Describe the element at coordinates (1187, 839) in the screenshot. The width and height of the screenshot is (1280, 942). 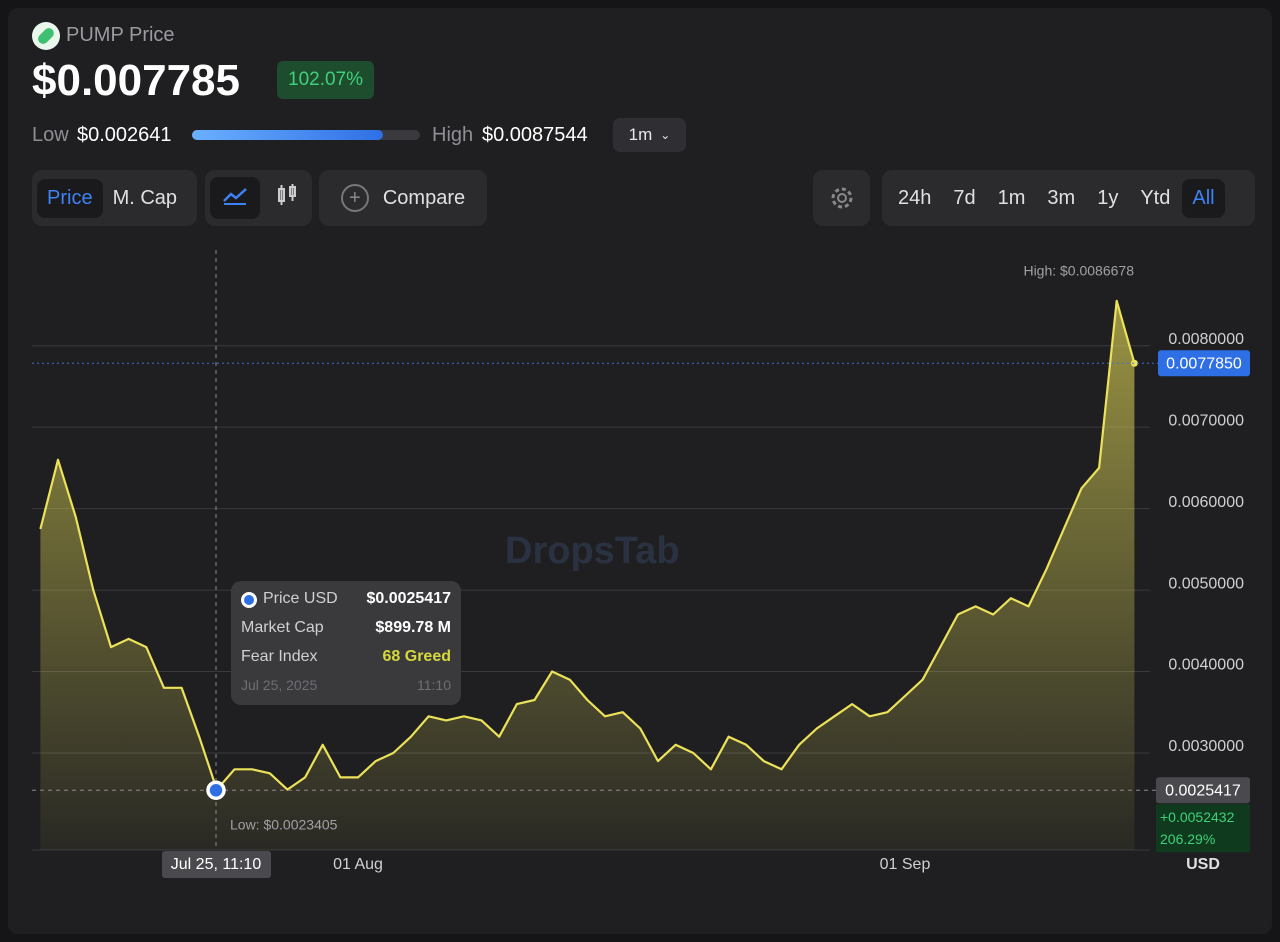
I see `change-pct: 206.29%` at that location.